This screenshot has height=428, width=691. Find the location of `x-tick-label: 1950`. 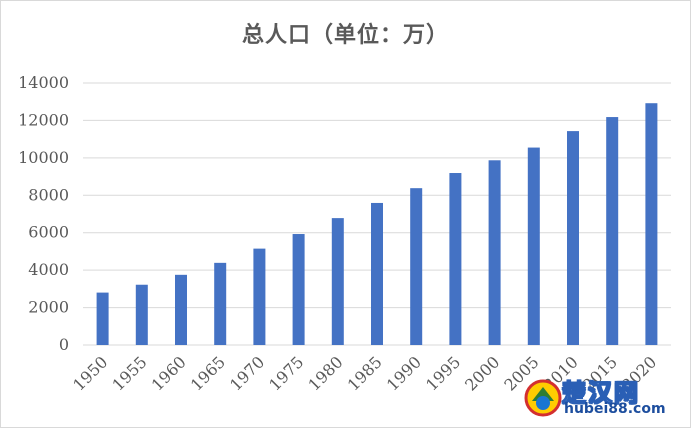

x-tick-label: 1950 is located at coordinates (90, 373).